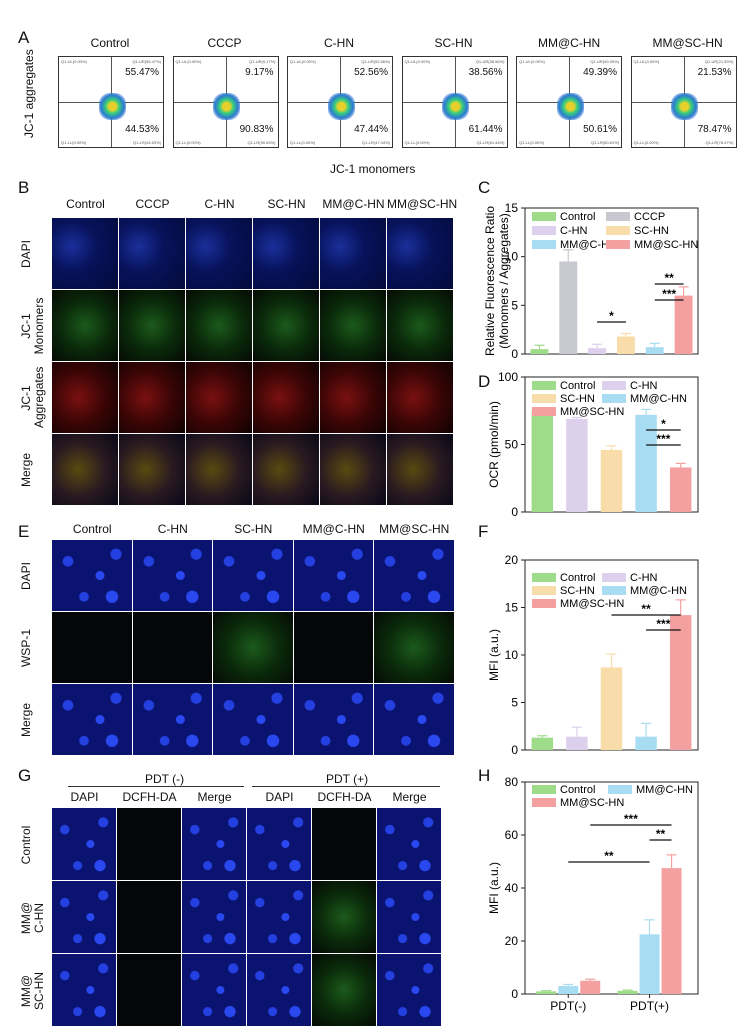 This screenshot has height=1026, width=747. What do you see at coordinates (611, 316) in the screenshot?
I see `significance-mark: *` at bounding box center [611, 316].